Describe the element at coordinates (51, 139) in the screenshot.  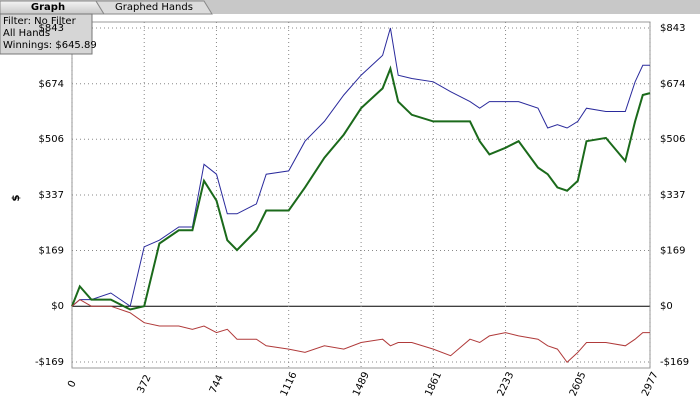
I see `y-tick-label: $506` at that location.